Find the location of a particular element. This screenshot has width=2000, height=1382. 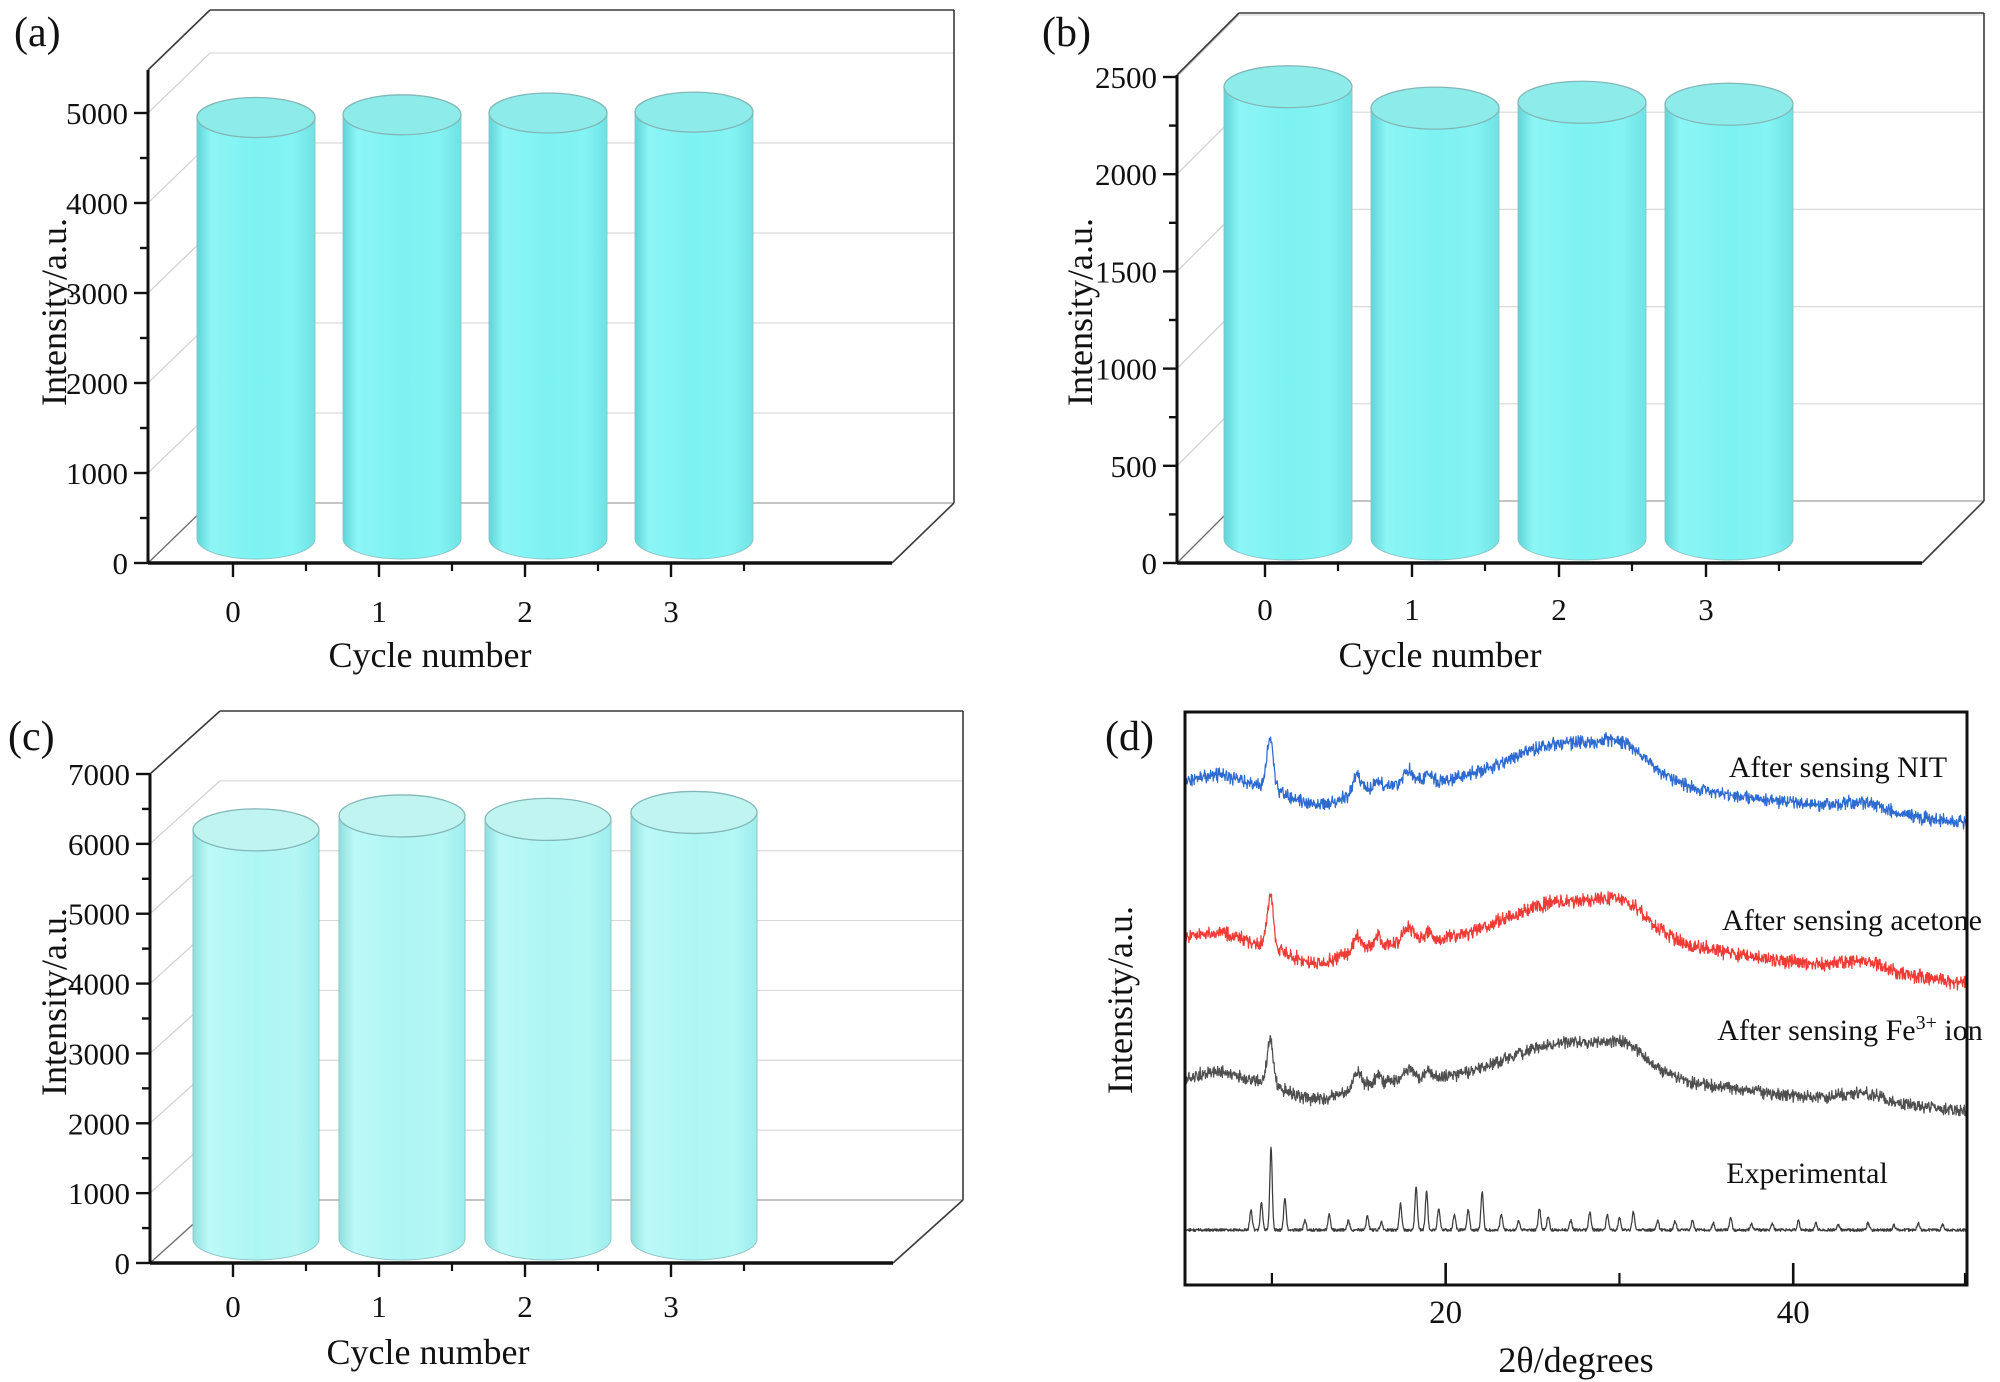

xrd-trace-after-sensing-acetone is located at coordinates (1576, 941).